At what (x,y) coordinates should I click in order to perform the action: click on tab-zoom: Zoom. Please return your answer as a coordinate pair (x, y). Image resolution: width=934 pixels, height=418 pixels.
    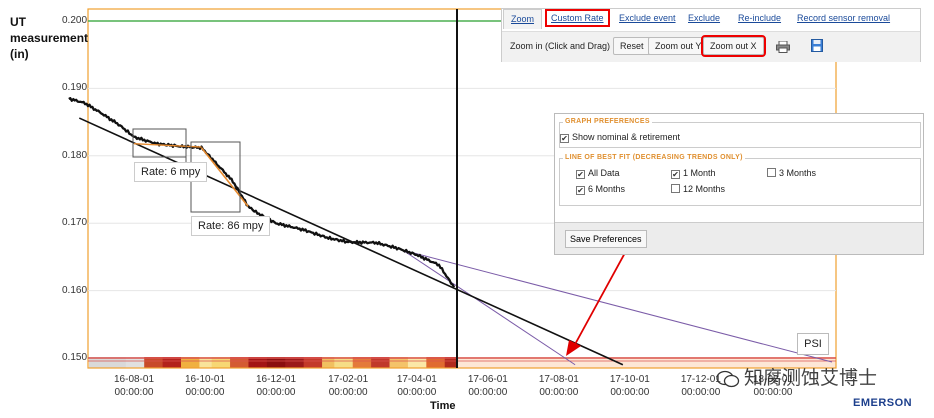
    Looking at the image, I should click on (523, 19).